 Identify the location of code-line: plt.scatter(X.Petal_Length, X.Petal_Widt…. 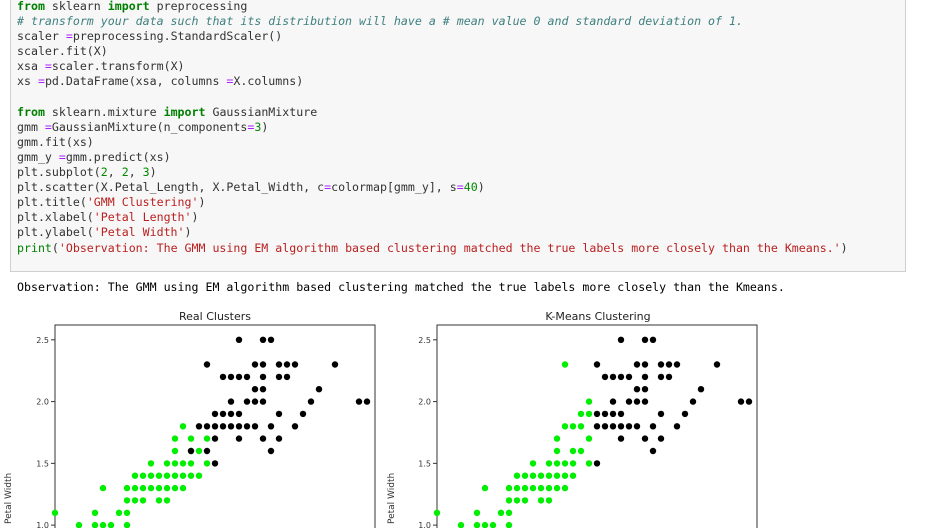
(432, 187).